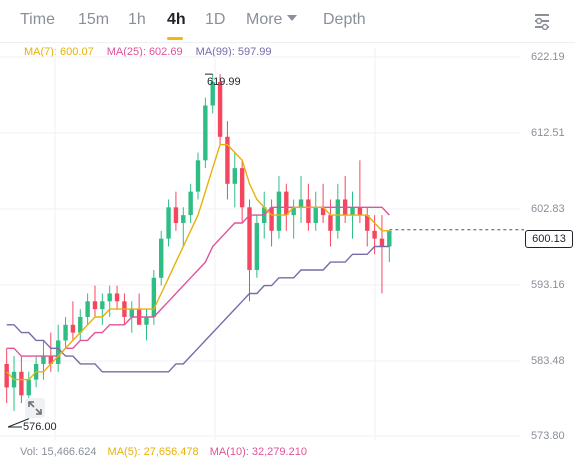  What do you see at coordinates (18, 423) in the screenshot?
I see `low-marker-line` at bounding box center [18, 423].